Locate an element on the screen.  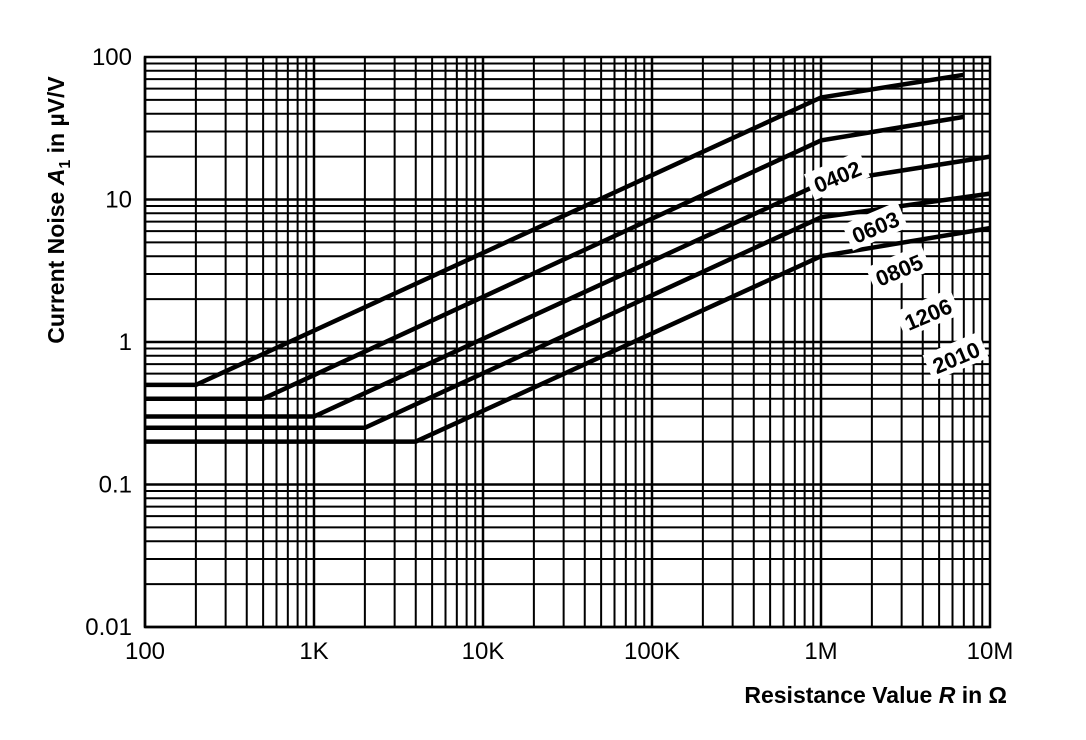
y-tick-label: 0.1 is located at coordinates (115, 485).